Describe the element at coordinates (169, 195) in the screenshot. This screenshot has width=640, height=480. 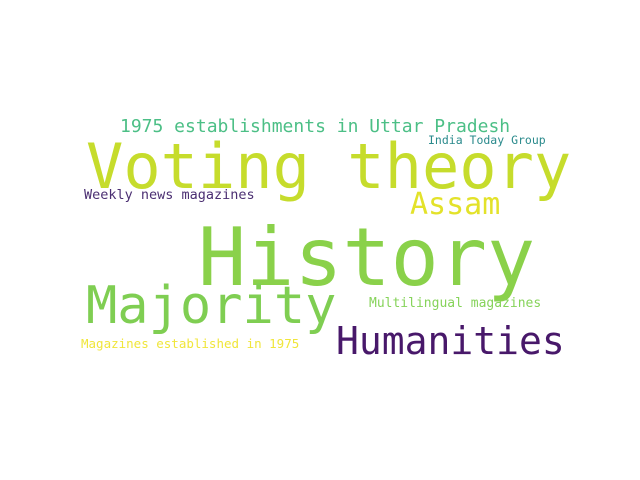
I see `word-weekly-news-magazines: Weekly news magazines` at that location.